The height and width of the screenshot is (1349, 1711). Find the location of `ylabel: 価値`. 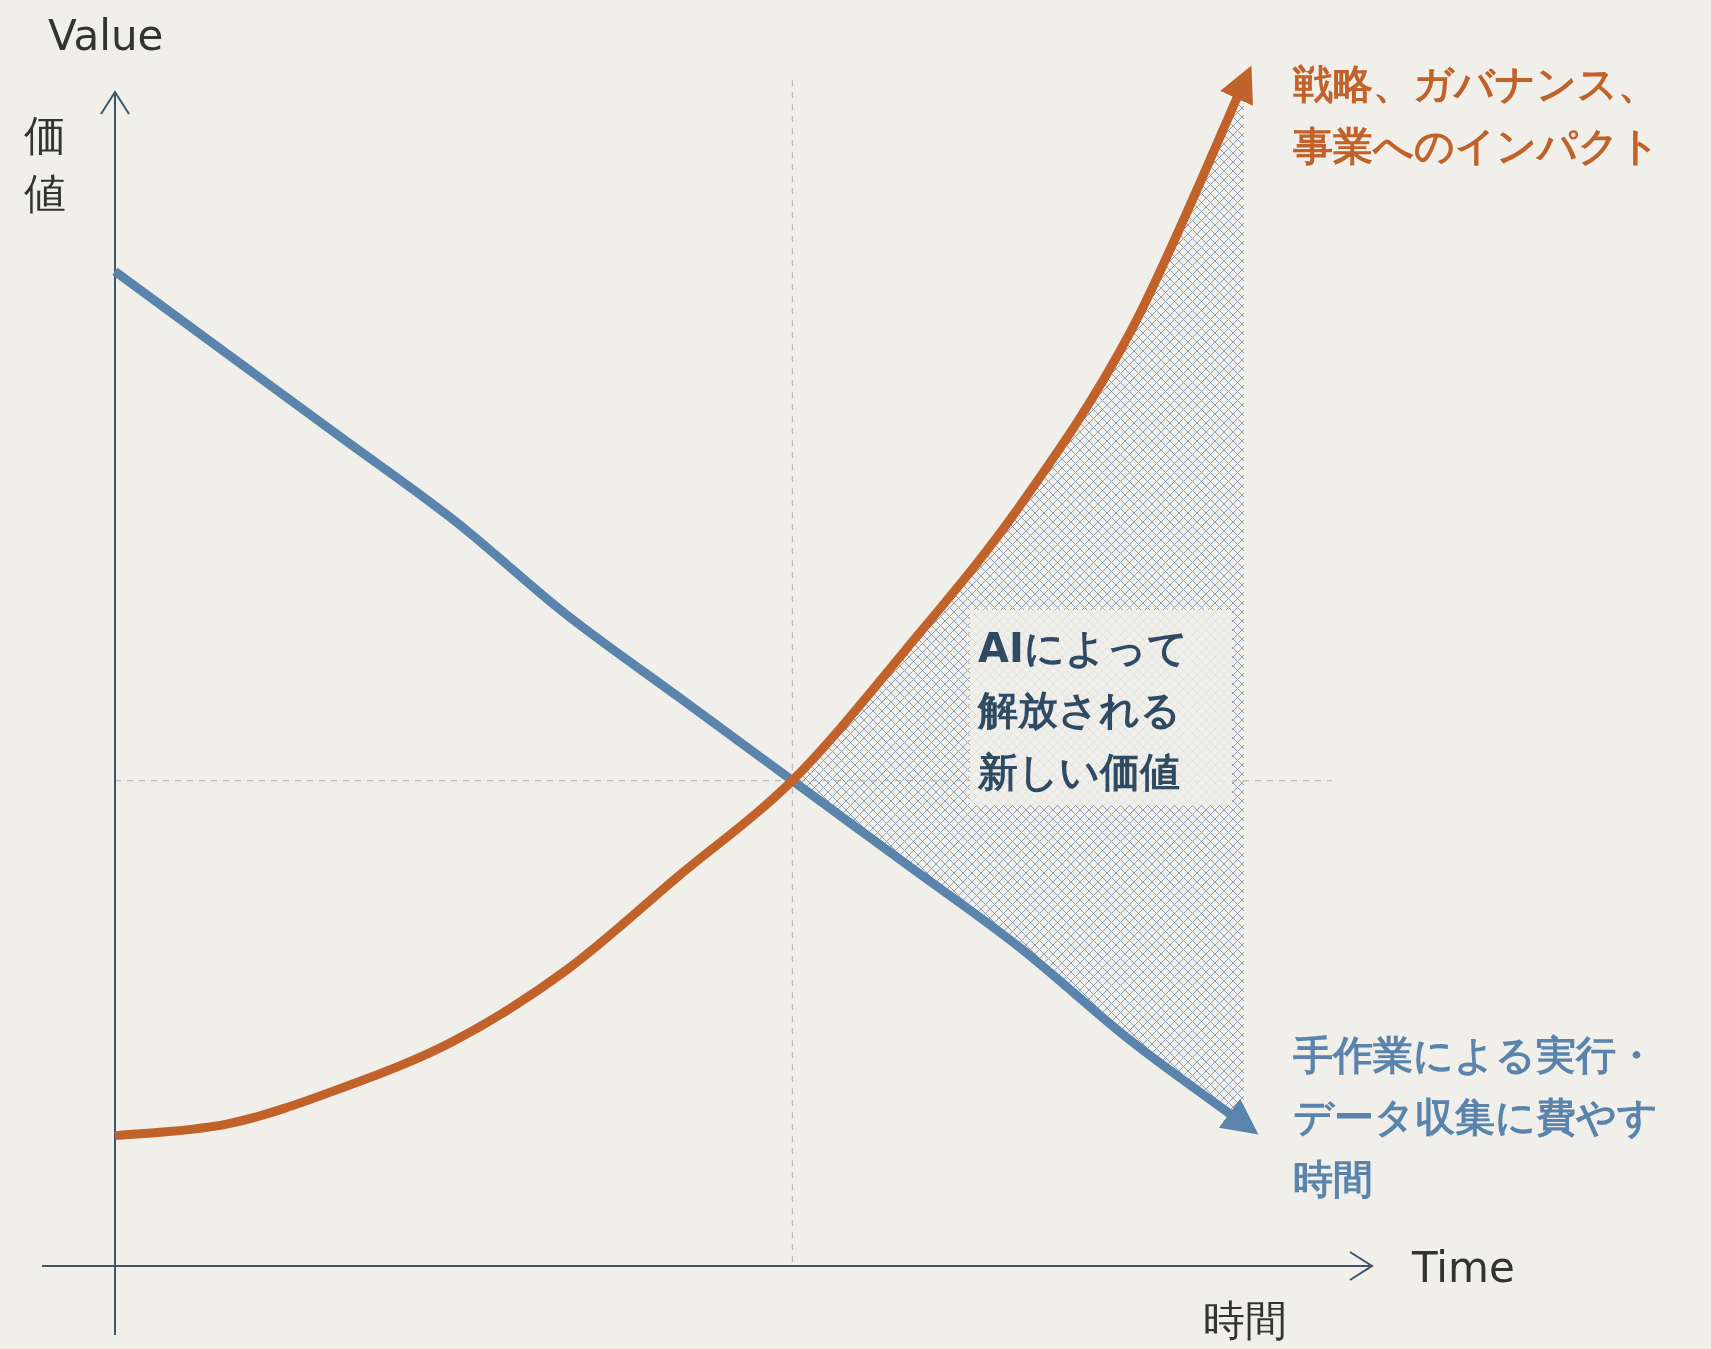

ylabel: 価値 is located at coordinates (45, 164).